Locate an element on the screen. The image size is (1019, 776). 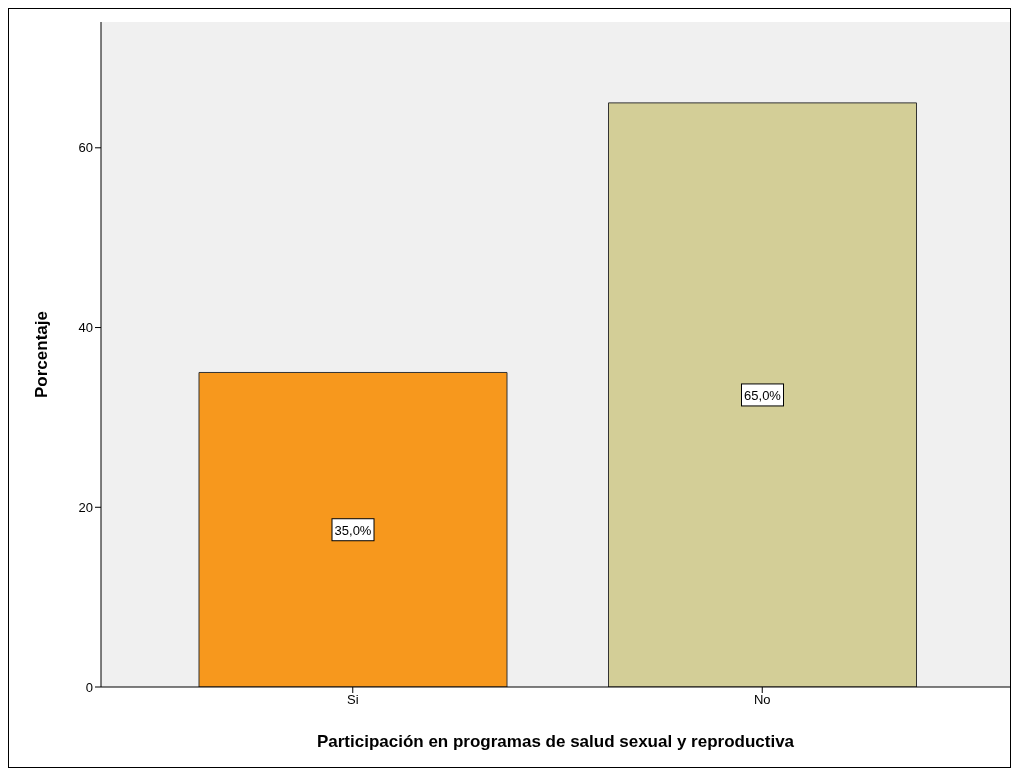
y-tick-label: 0 is located at coordinates (89, 687).